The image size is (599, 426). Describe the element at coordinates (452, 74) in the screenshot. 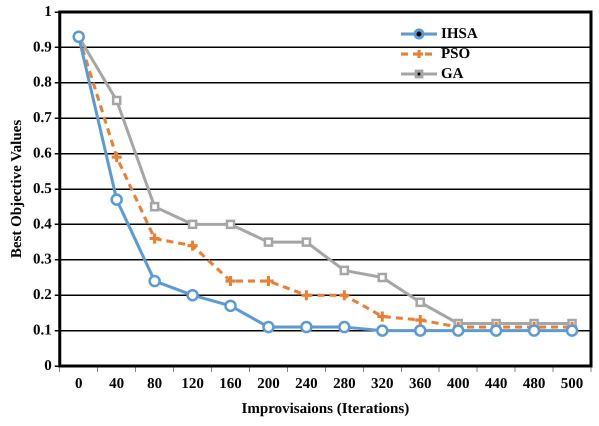

I see `legend-label: GA` at that location.